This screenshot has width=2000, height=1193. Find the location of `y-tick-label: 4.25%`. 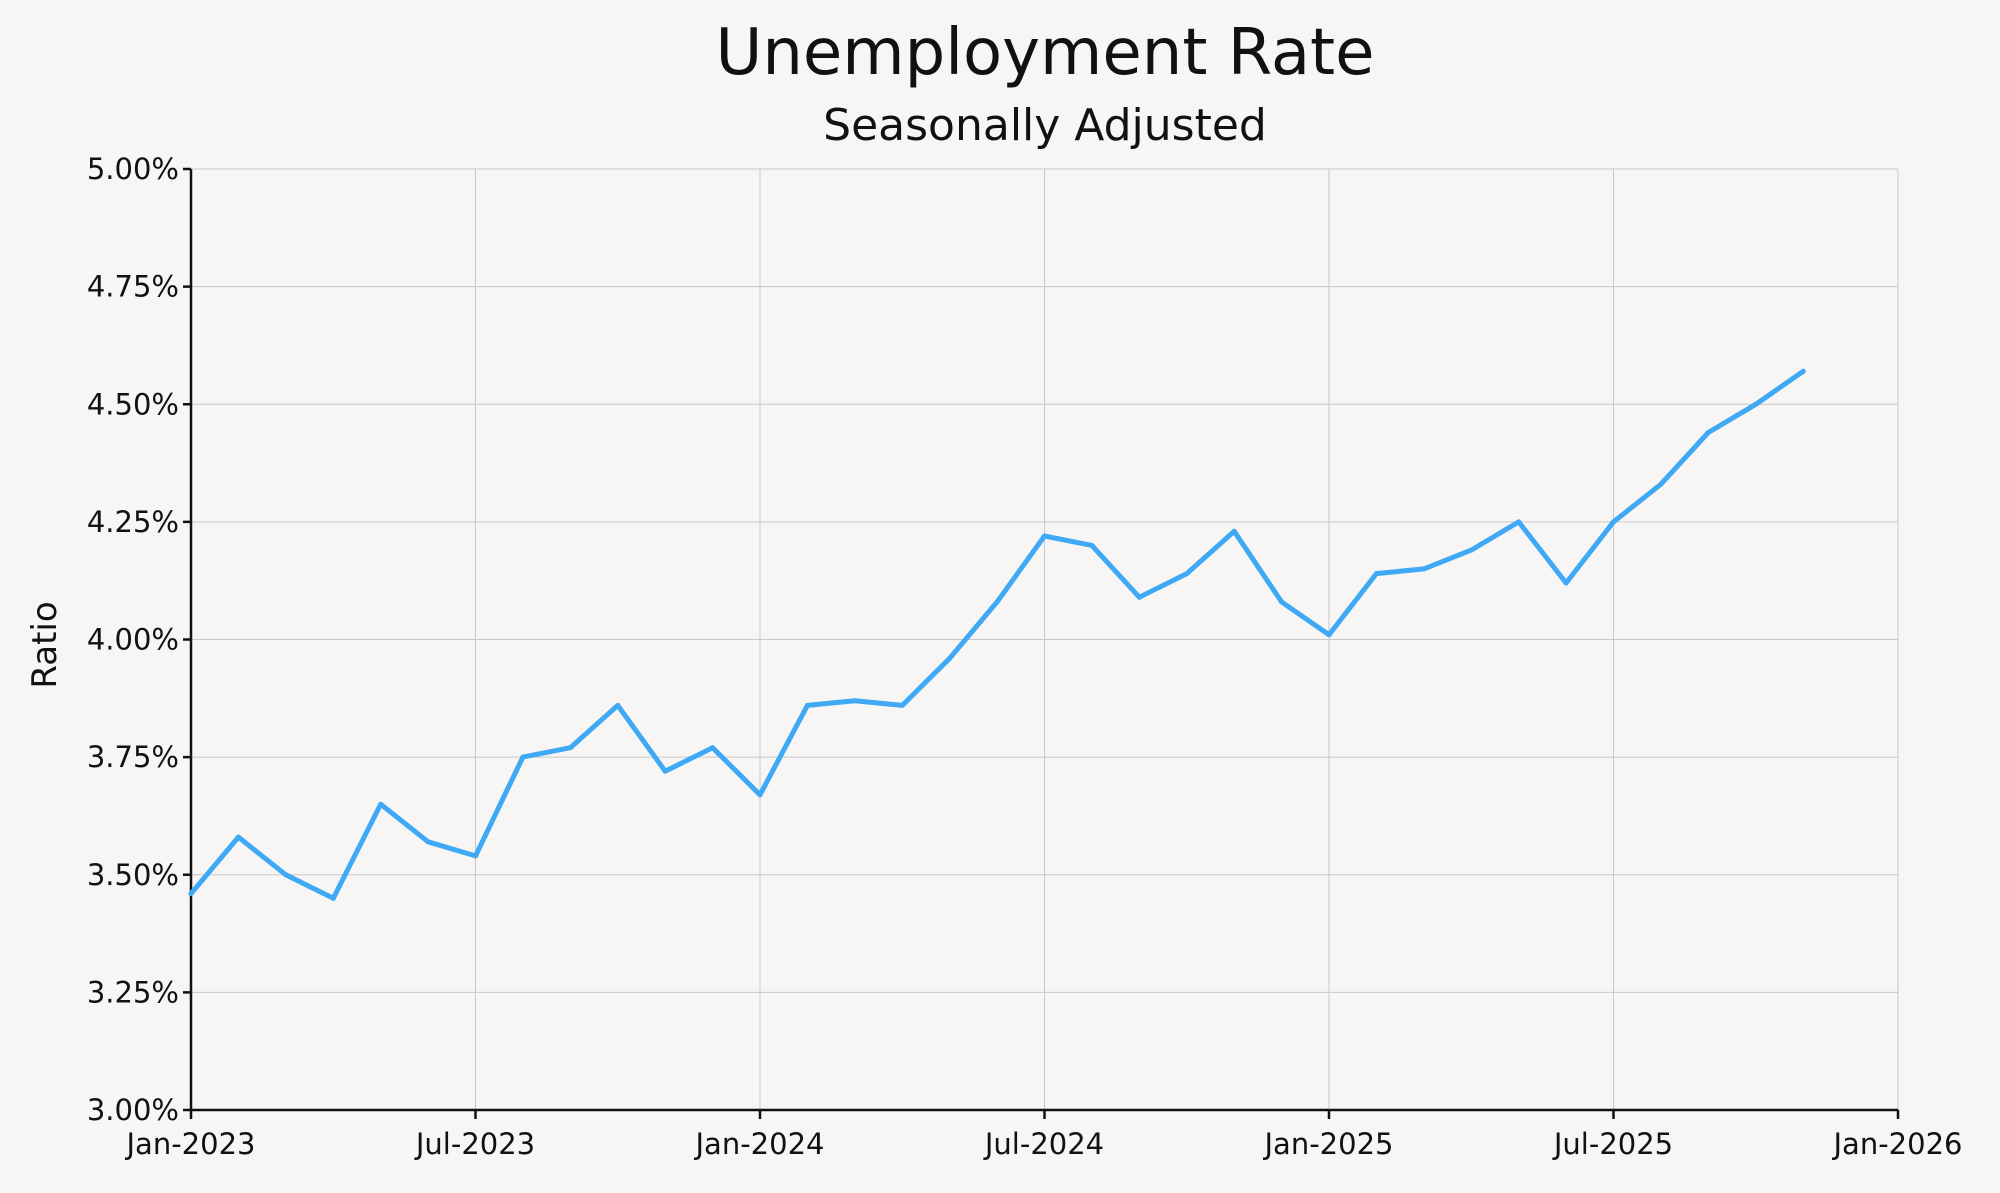

y-tick-label: 4.25% is located at coordinates (133, 522).